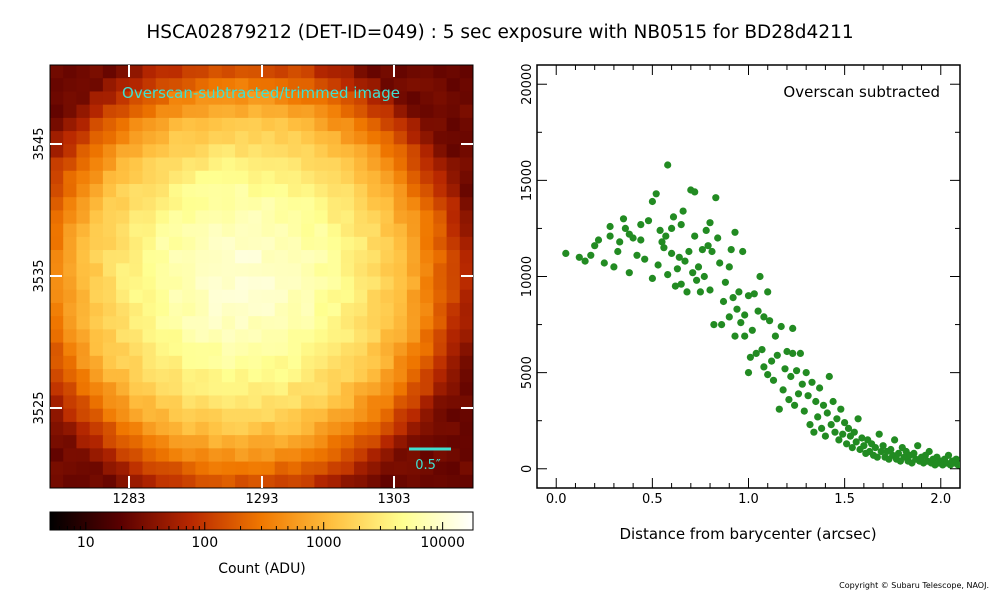 The width and height of the screenshot is (1000, 600). Describe the element at coordinates (940, 499) in the screenshot. I see `scatter-x-tick-label: 2.0` at that location.